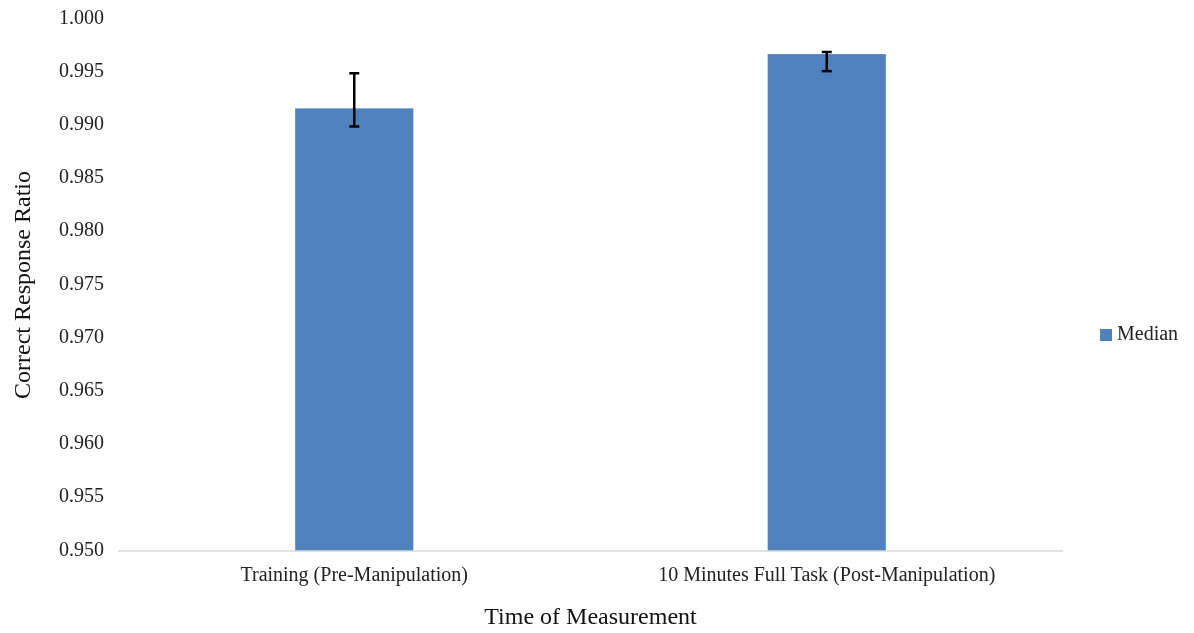  I want to click on y-tick-label: 0.955, so click(81, 495).